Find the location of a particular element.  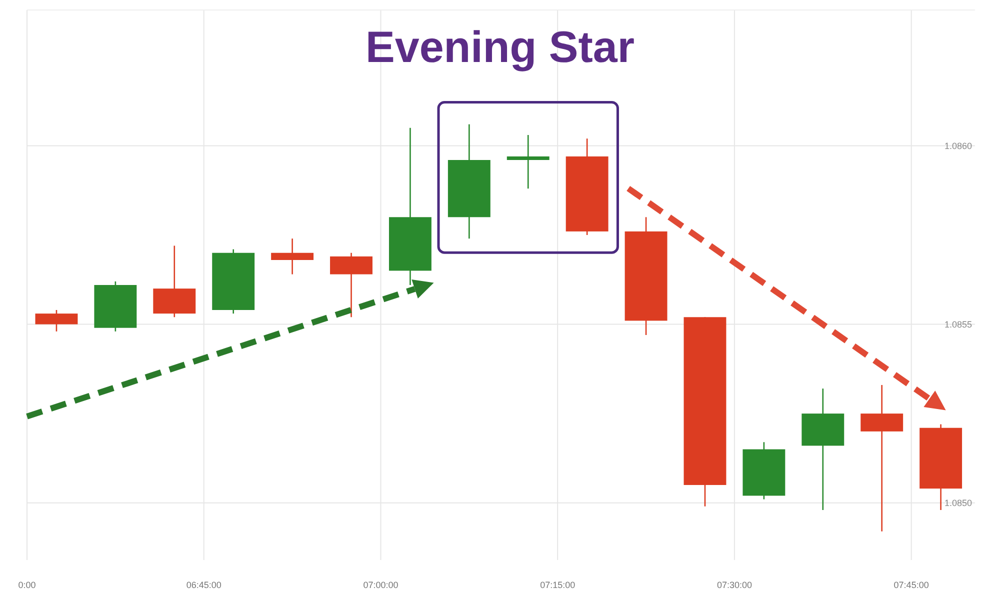

x-tick-label: 07:45:00 is located at coordinates (911, 585).